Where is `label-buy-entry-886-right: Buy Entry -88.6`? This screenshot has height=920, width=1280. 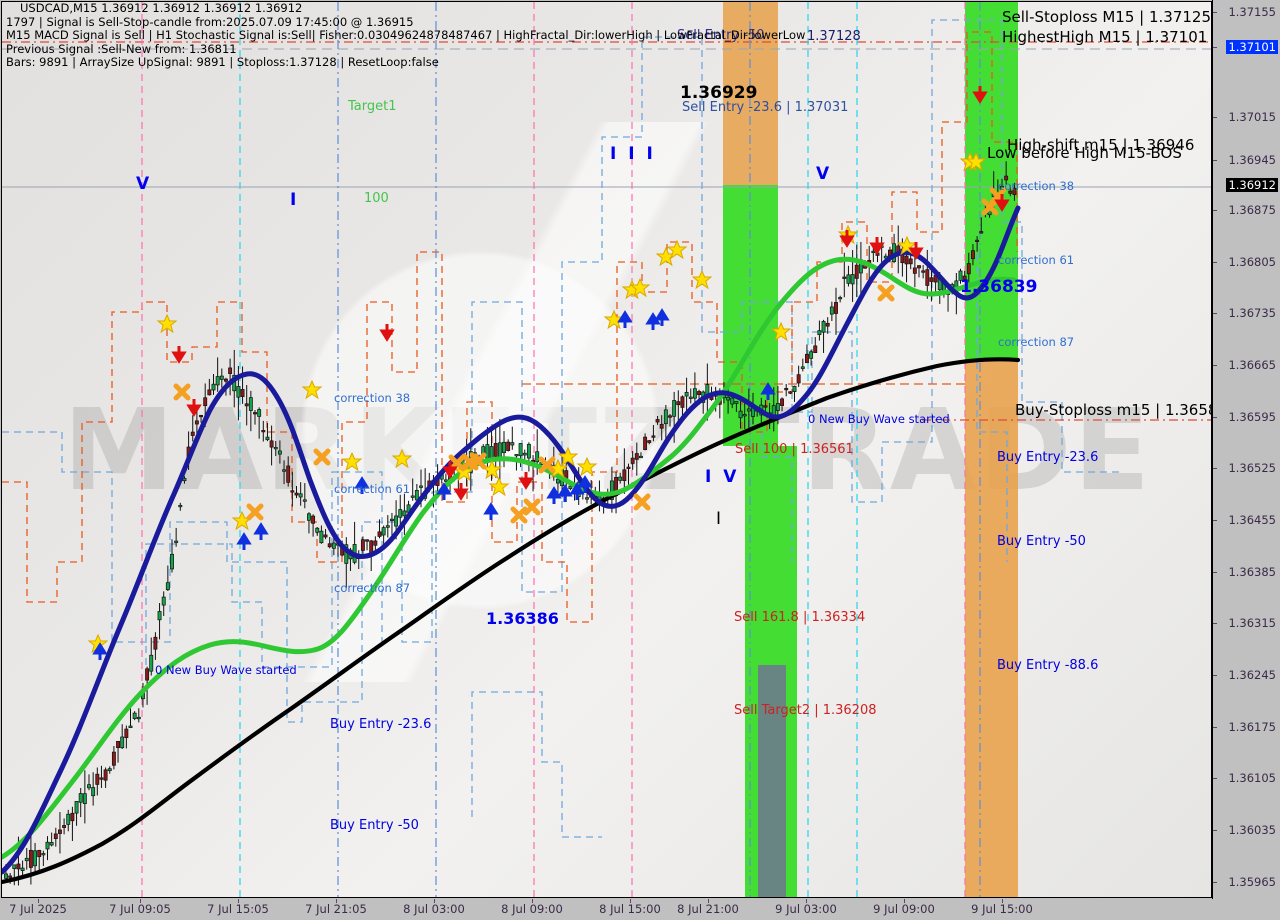
label-buy-entry-886-right: Buy Entry -88.6 is located at coordinates (1048, 665).